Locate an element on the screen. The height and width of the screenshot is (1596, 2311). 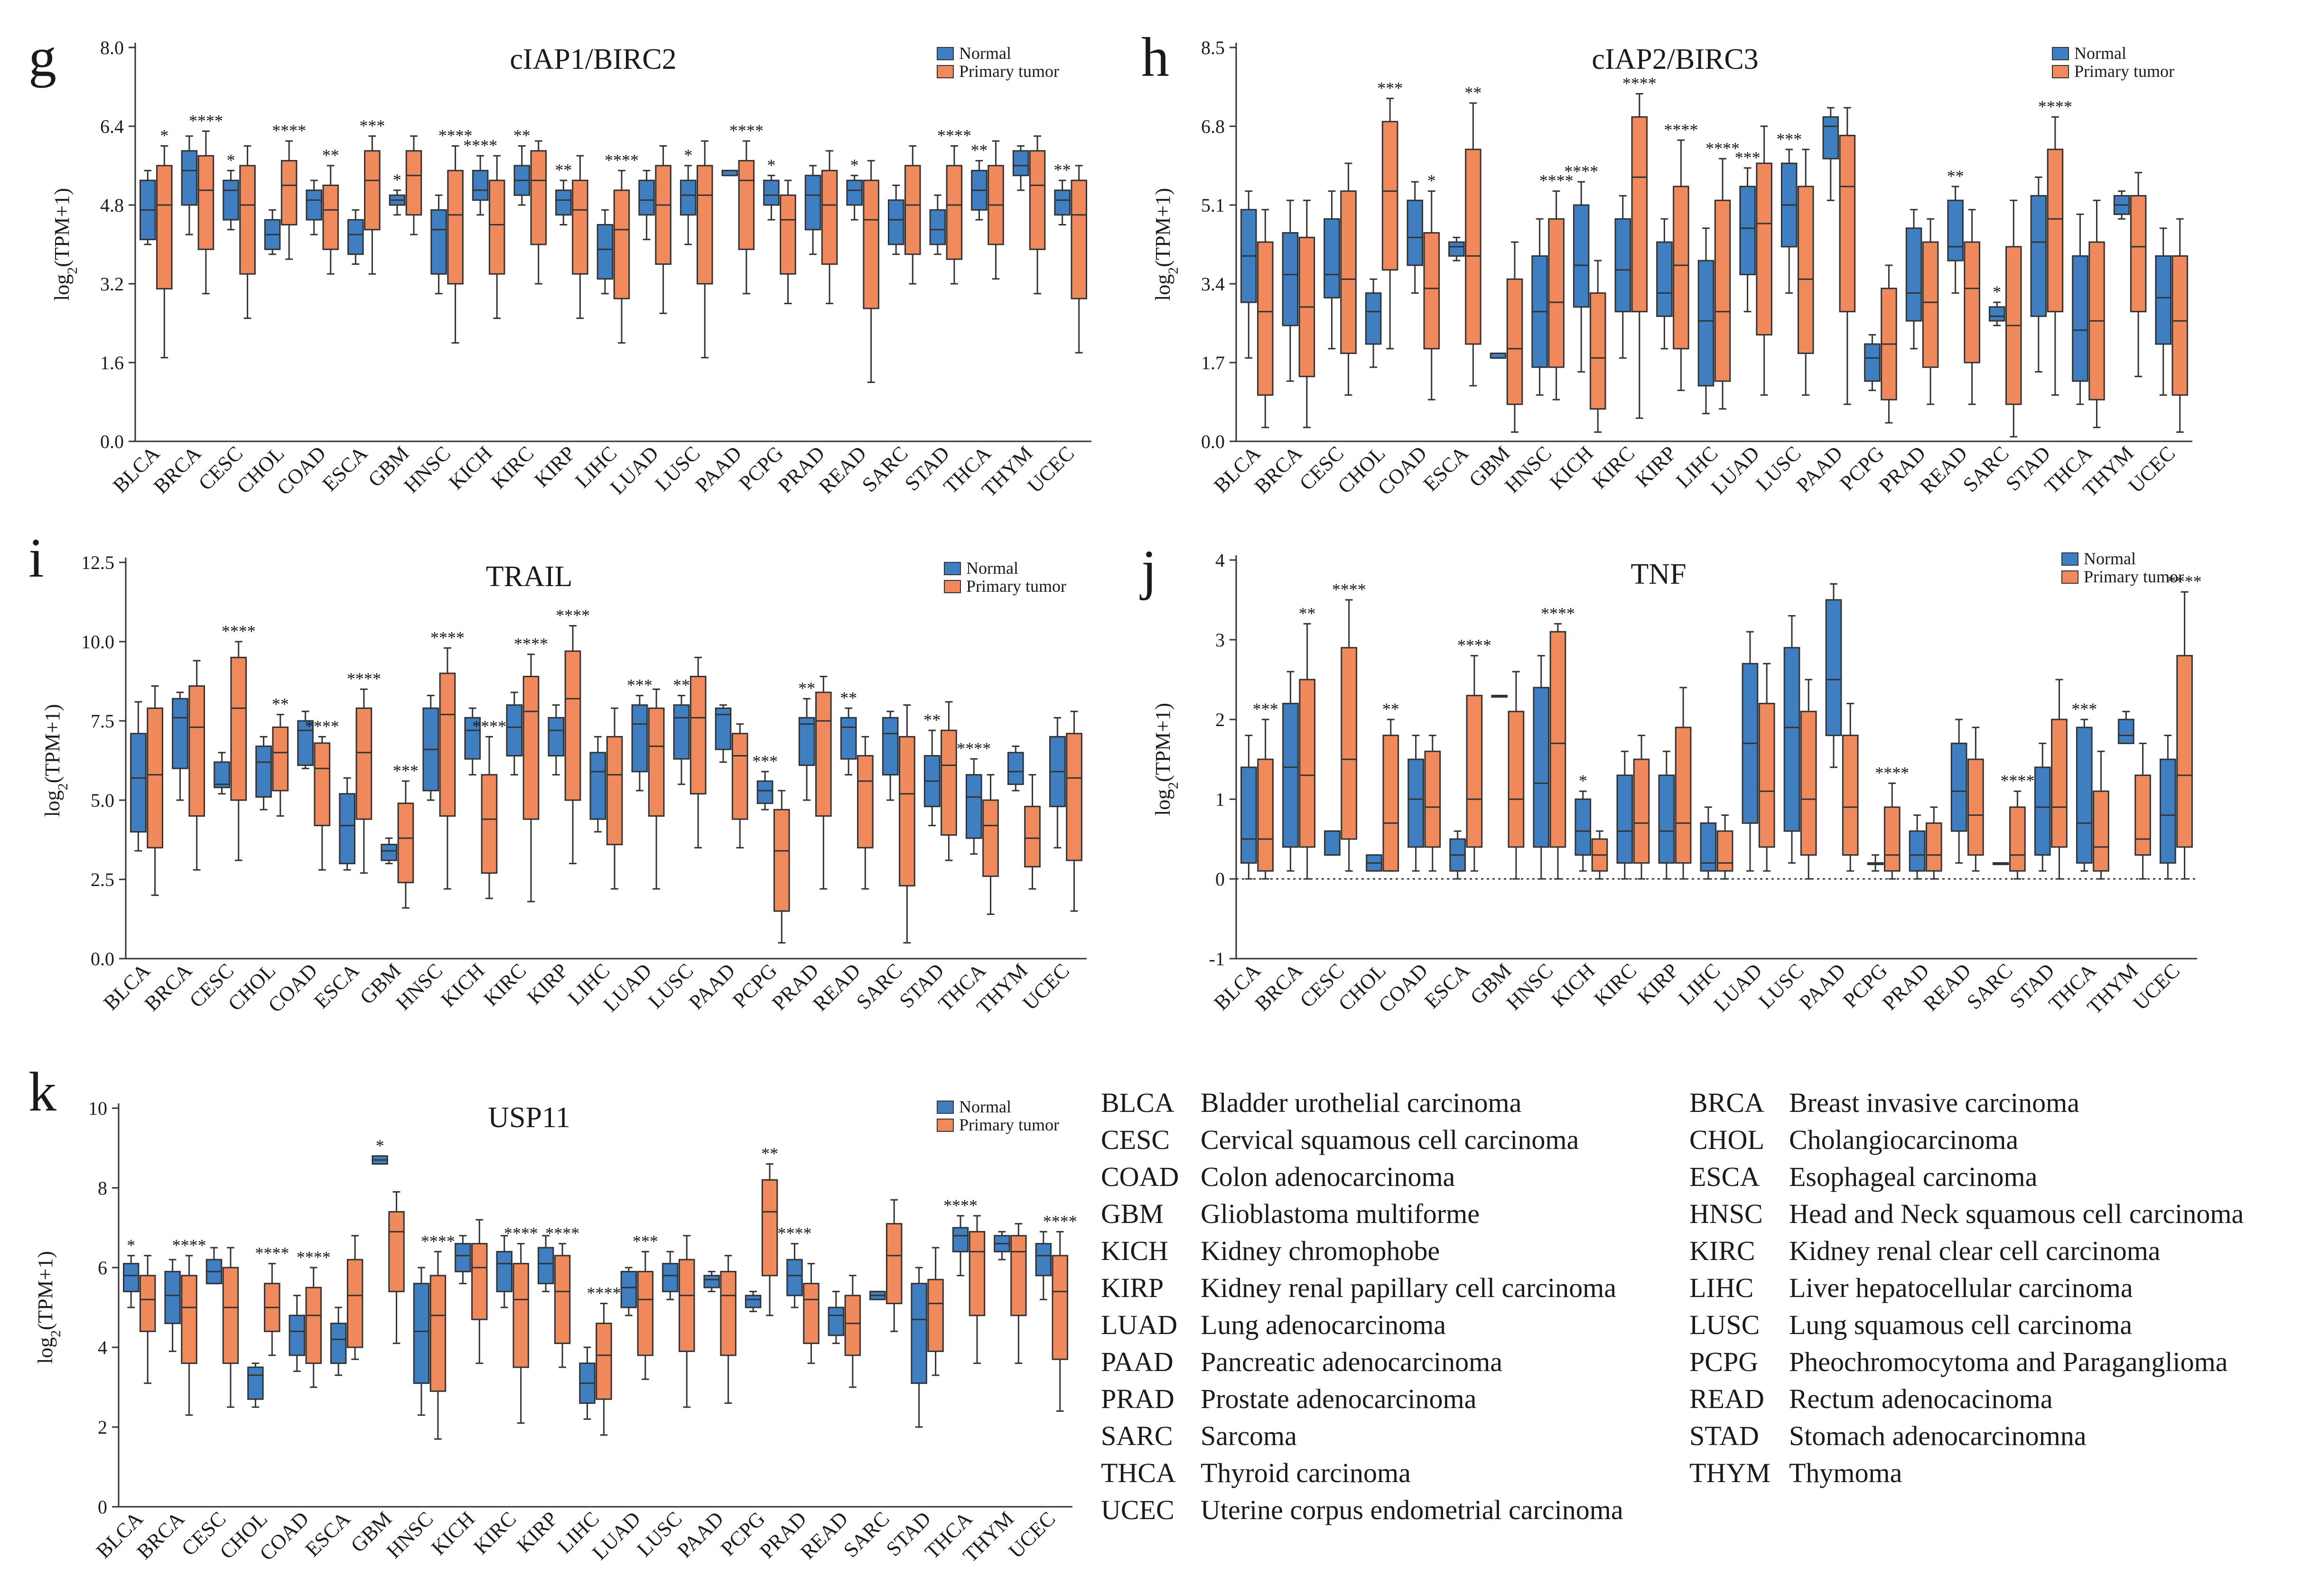
box-tumor-lusc is located at coordinates (704, 250).